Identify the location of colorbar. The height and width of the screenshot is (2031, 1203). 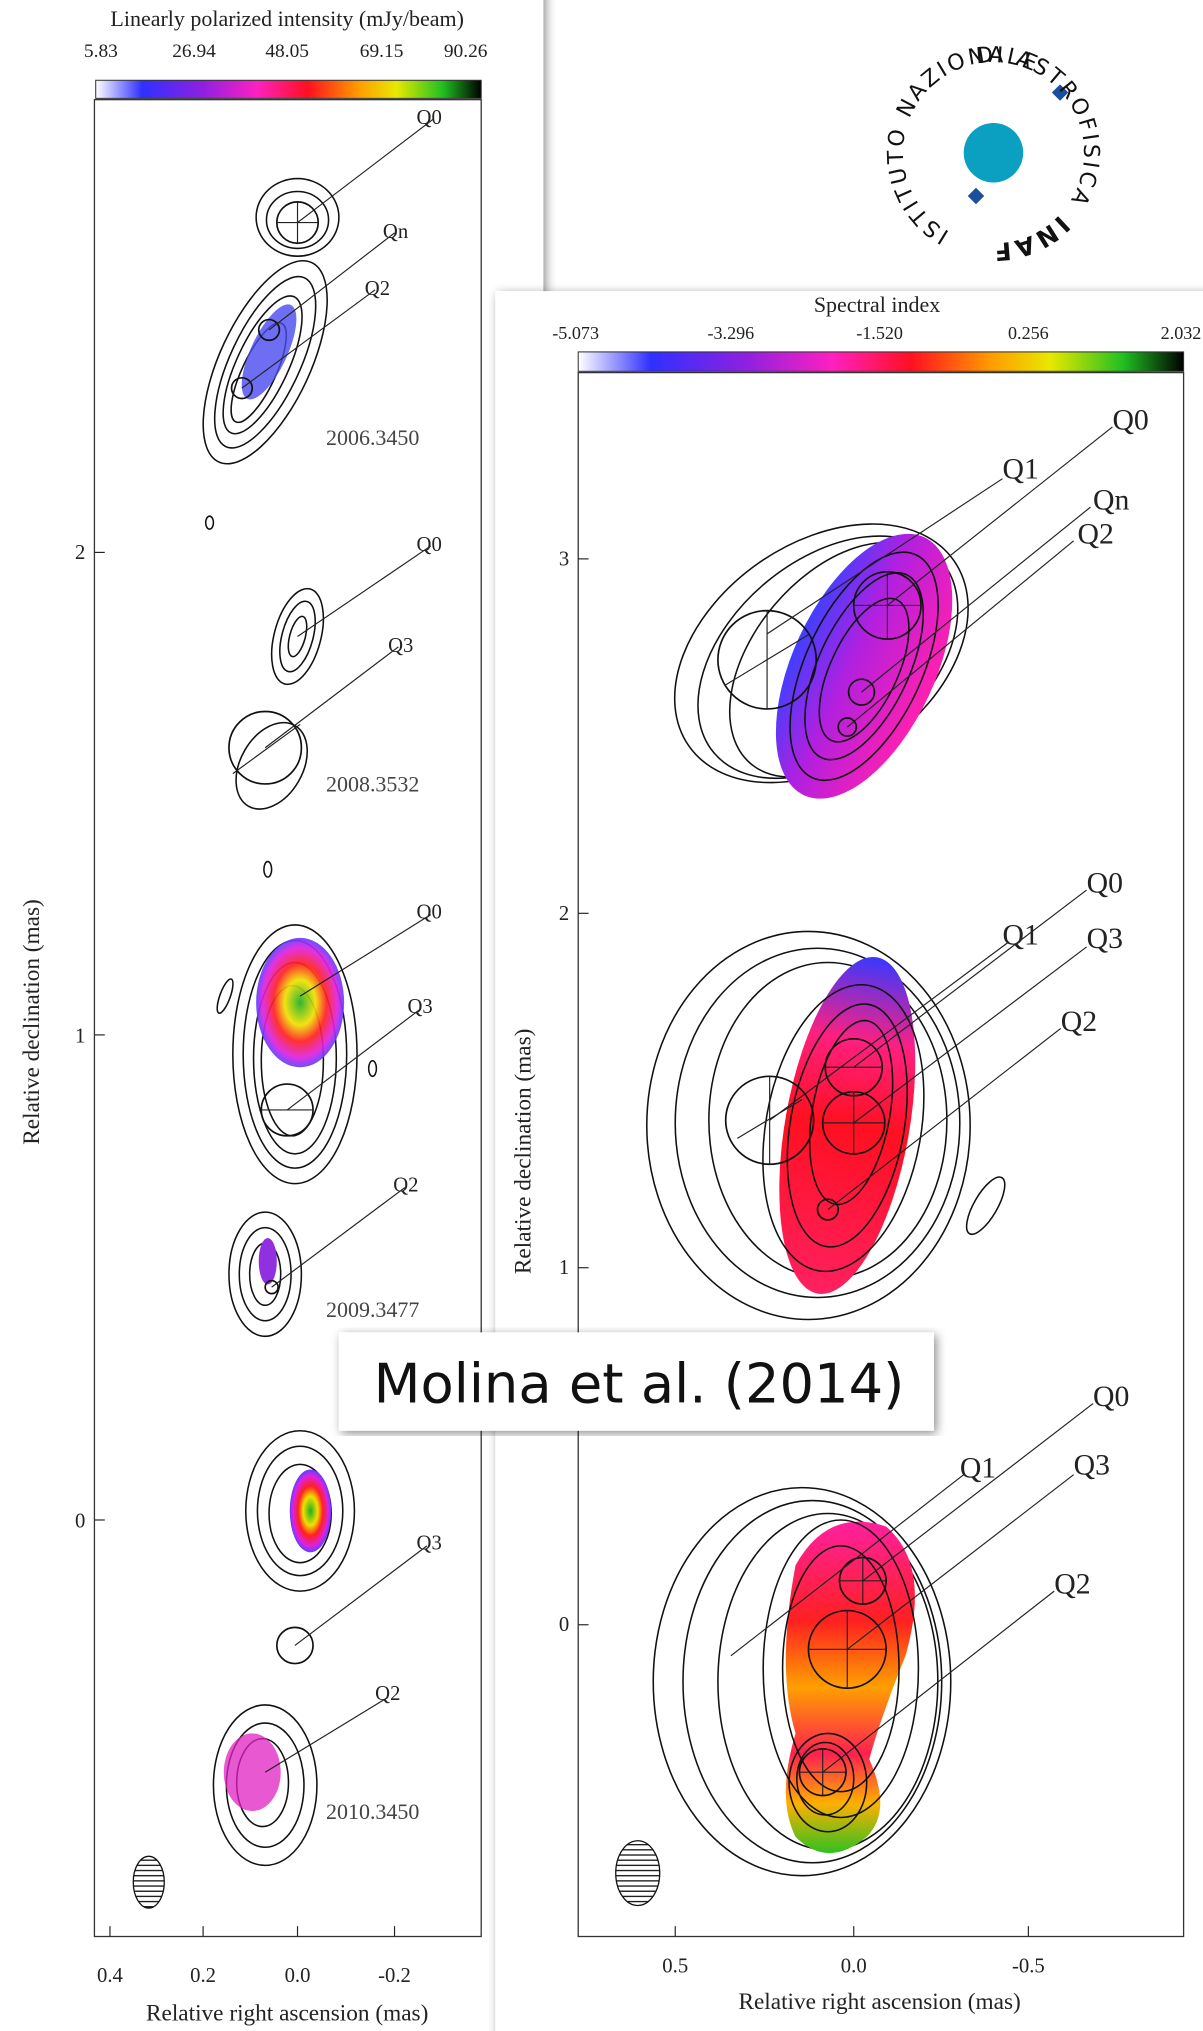
(288, 89).